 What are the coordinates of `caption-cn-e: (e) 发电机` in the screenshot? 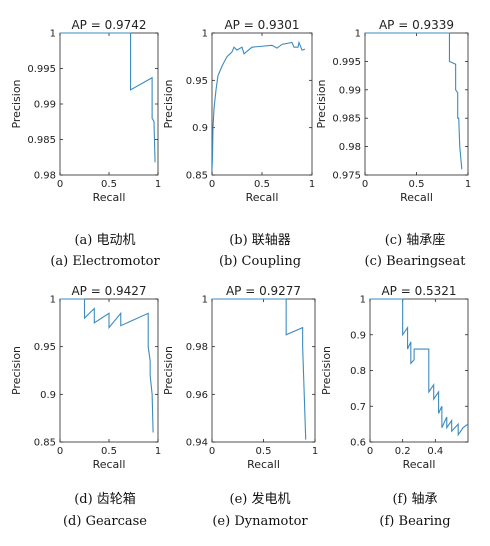 It's located at (260, 499).